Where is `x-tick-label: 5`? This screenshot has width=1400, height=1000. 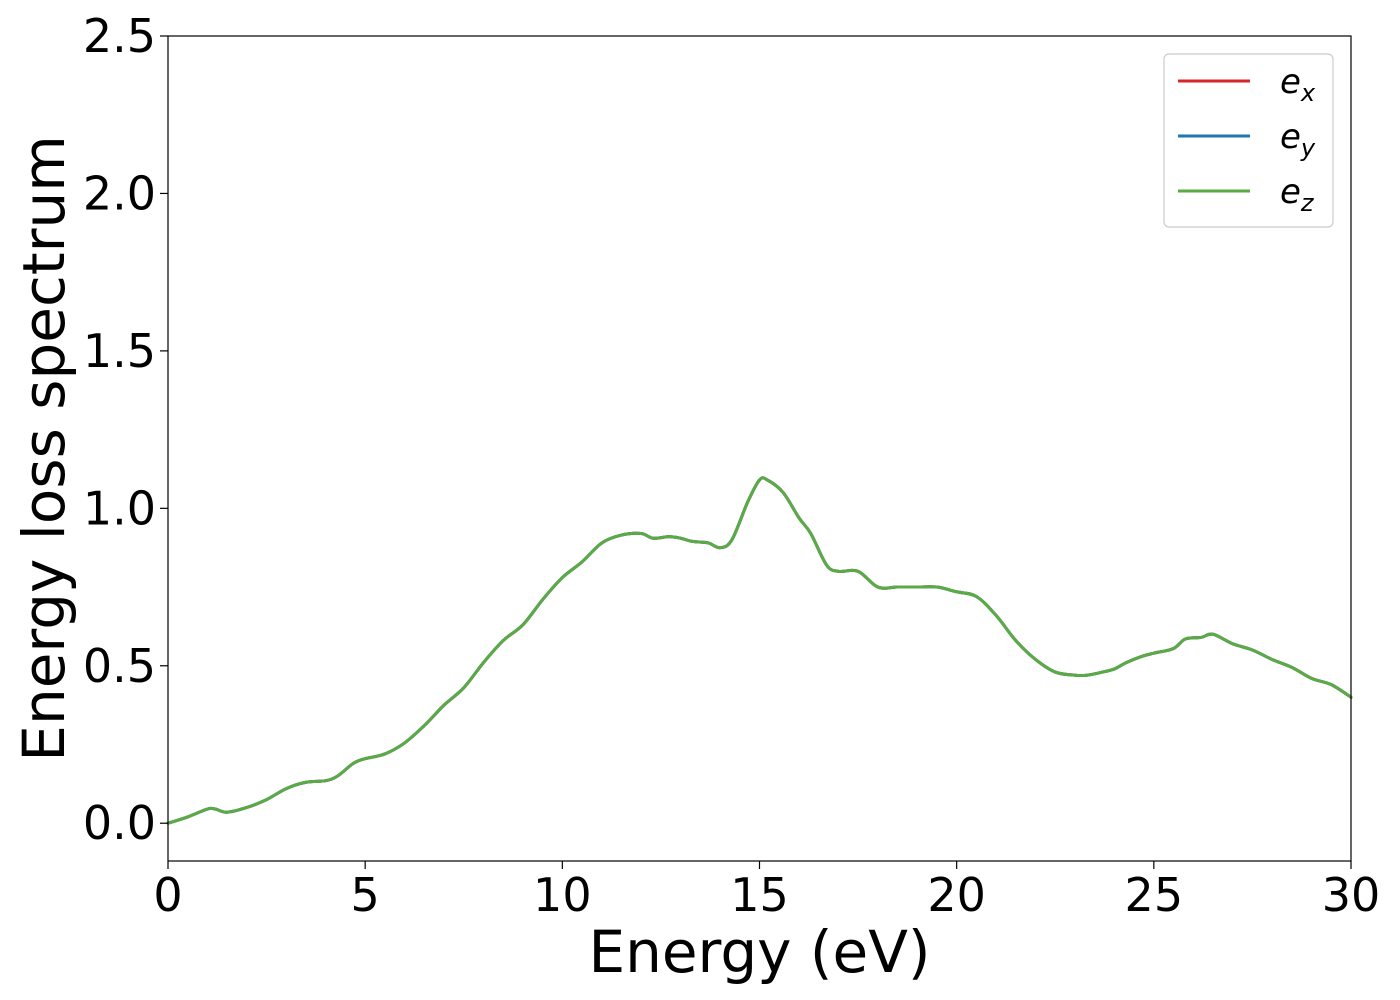 x-tick-label: 5 is located at coordinates (365, 895).